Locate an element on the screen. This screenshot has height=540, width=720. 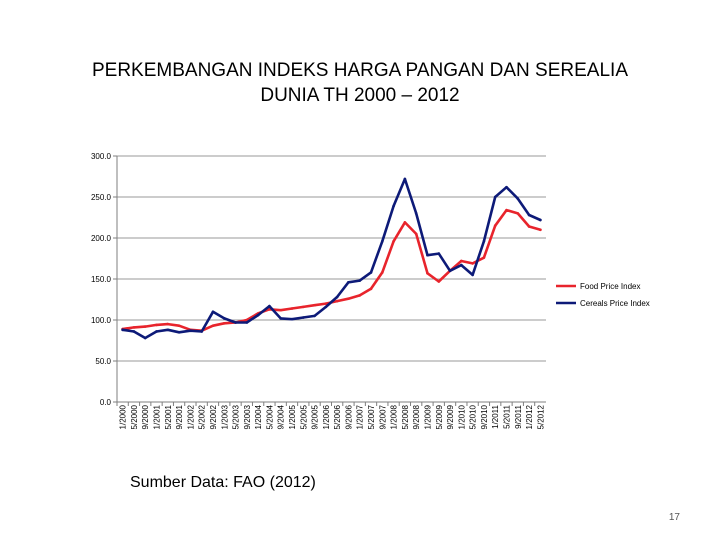
x-tick-label: 1/2011 is located at coordinates (495, 416).